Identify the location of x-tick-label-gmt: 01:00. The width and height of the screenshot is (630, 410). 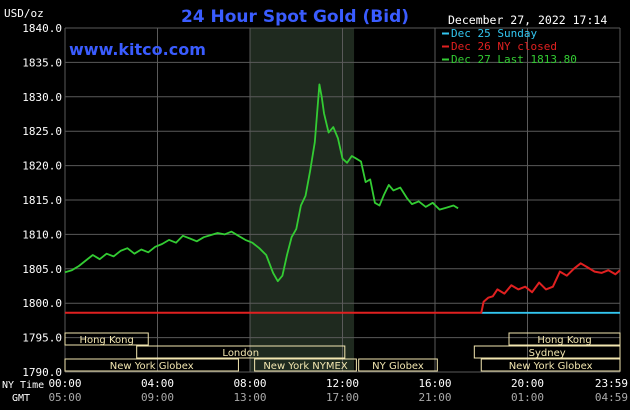
(527, 397).